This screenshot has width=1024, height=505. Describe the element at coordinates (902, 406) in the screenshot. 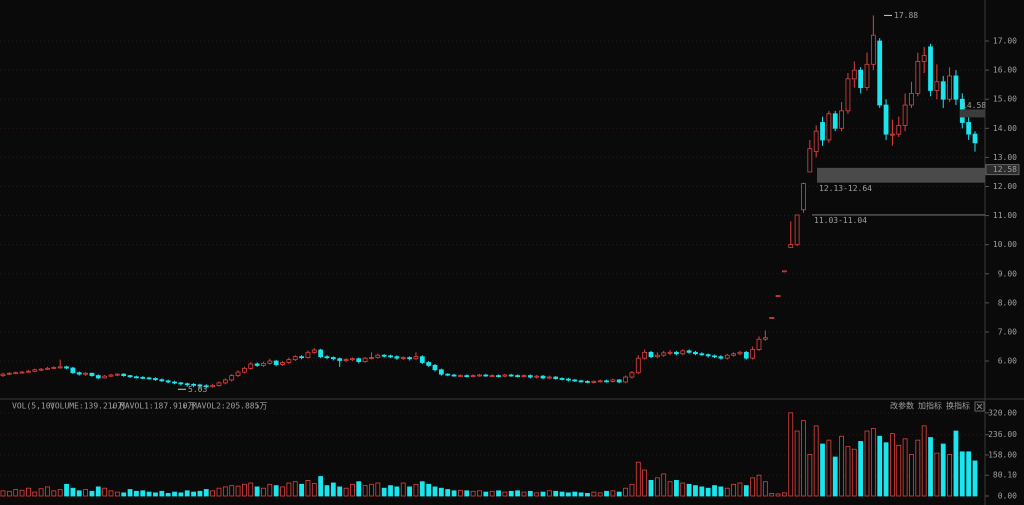

I see `tool-button: 改参数` at that location.